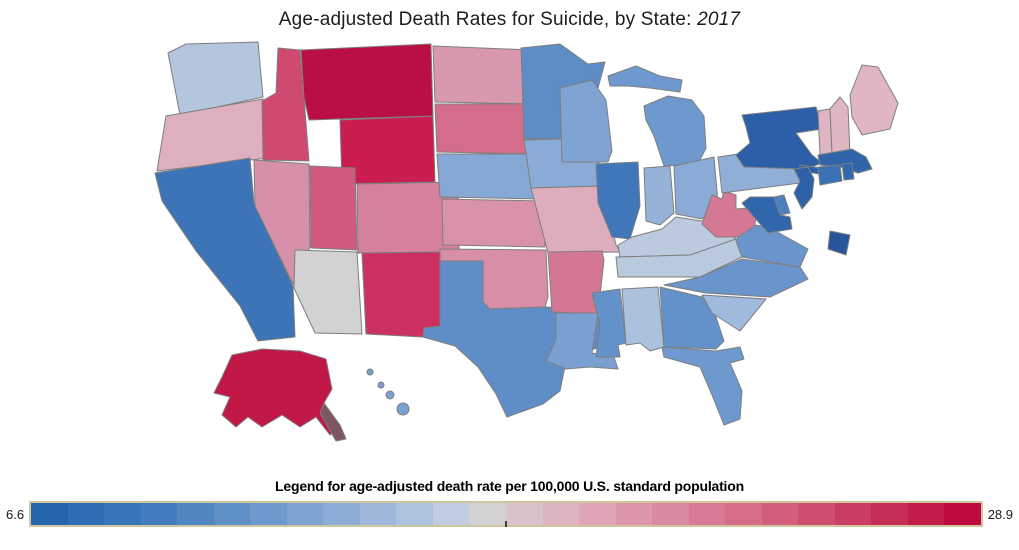 The height and width of the screenshot is (550, 1019). I want to click on state-michigan-upper-peninsula: Michigan: 14.2, so click(645, 79).